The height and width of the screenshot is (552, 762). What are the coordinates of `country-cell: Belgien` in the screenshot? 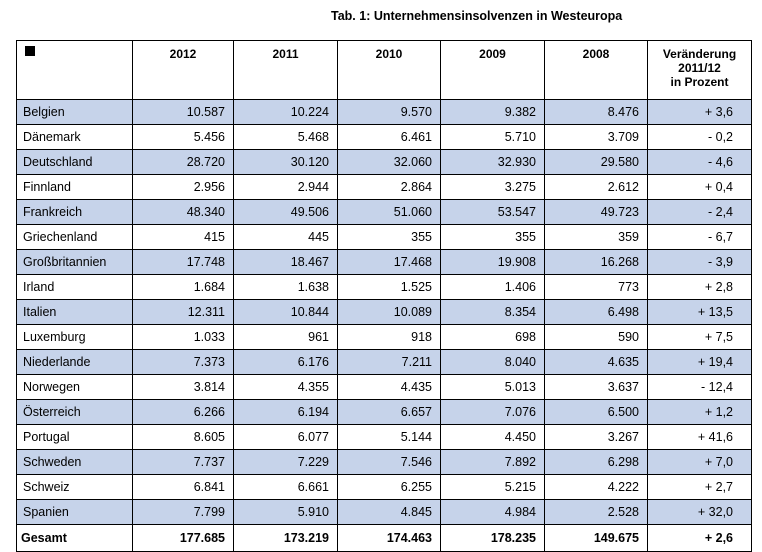 It's located at (74, 112).